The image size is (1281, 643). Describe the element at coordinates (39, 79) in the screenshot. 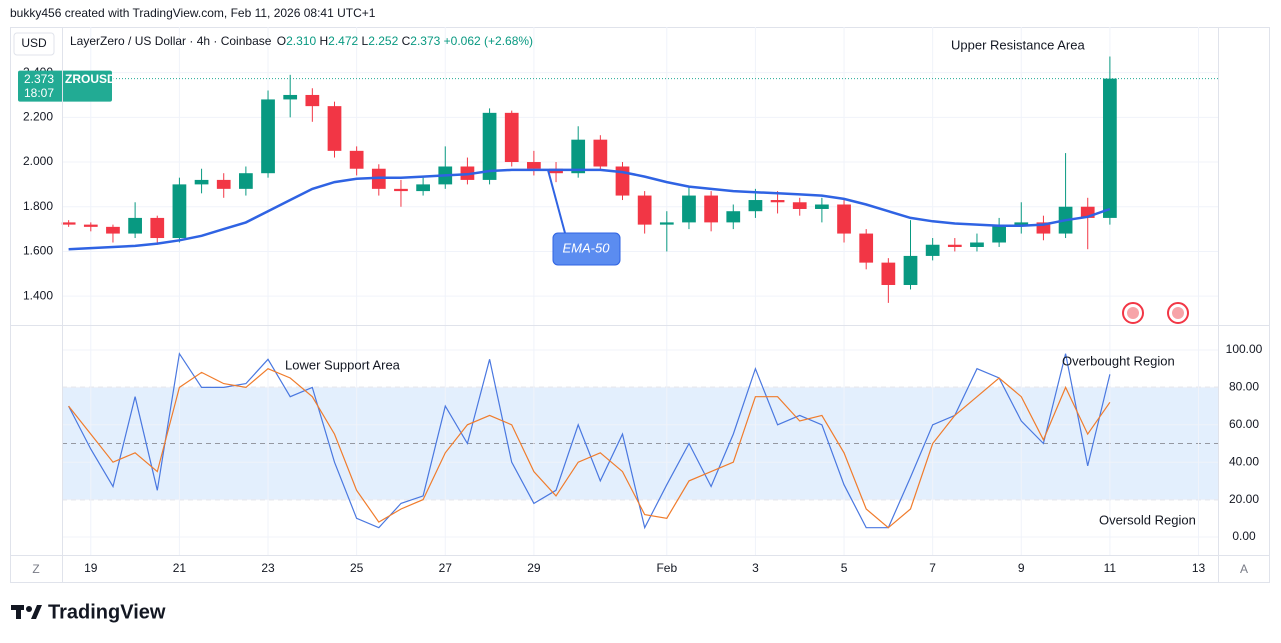

I see `last-price-label: 2.373` at that location.